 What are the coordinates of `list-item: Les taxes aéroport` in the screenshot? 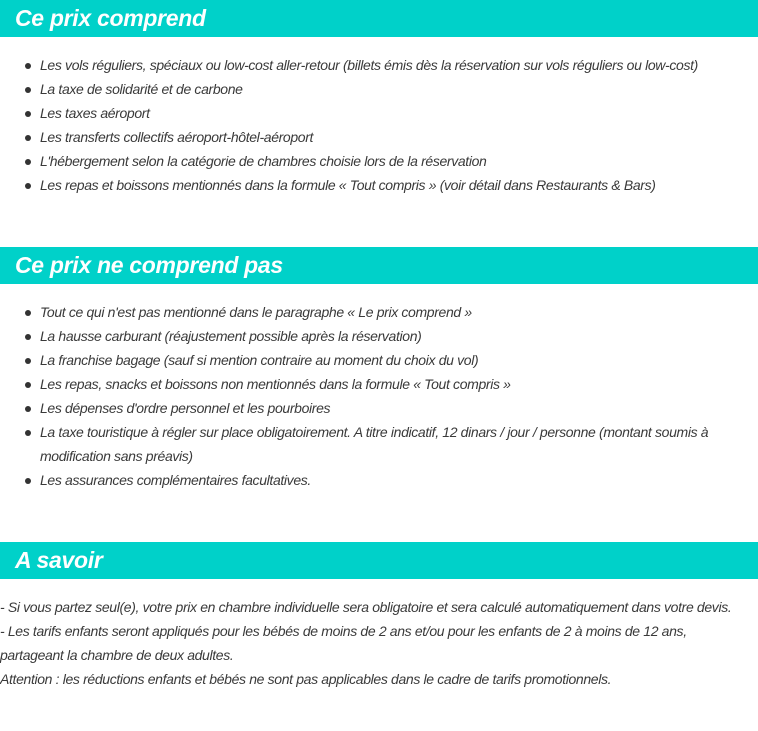 It's located at (379, 113).